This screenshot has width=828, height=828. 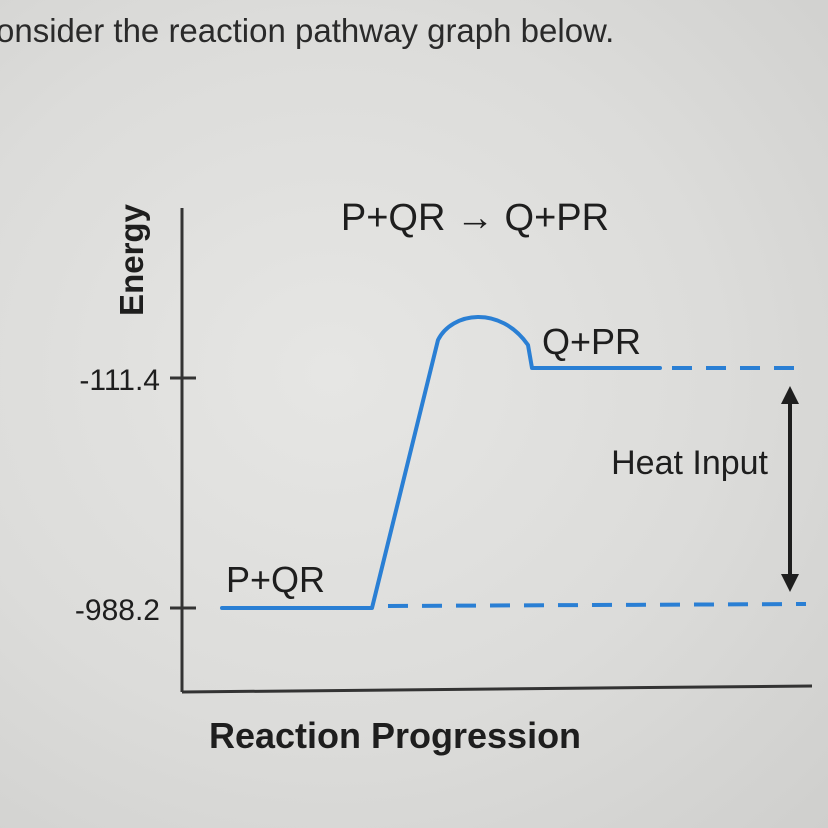 I want to click on reactant-level-dashes, so click(x=597, y=605).